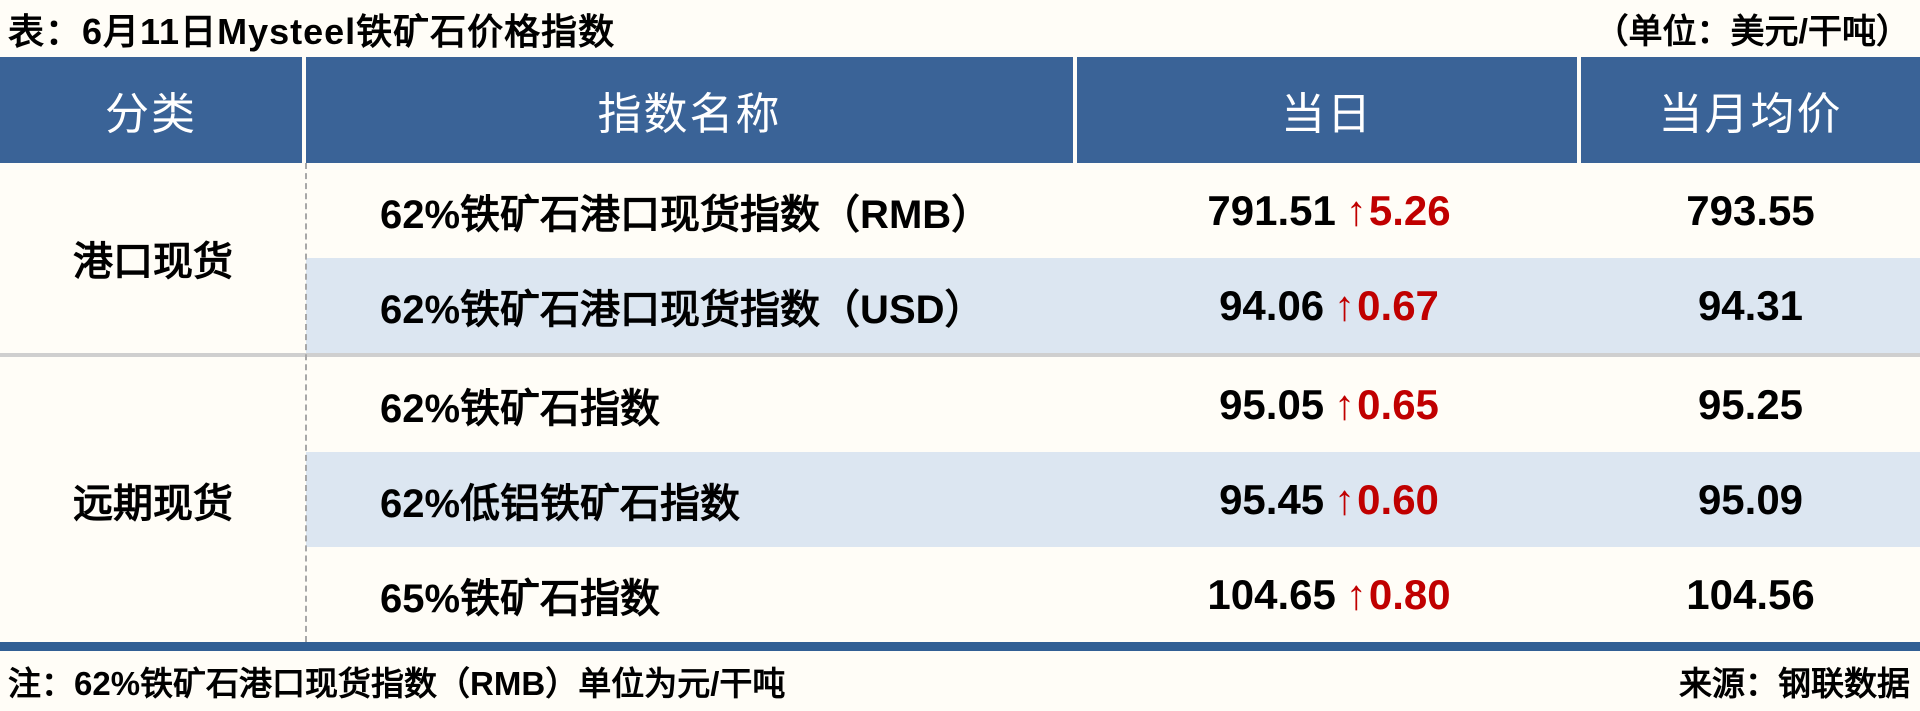  What do you see at coordinates (1750, 210) in the screenshot?
I see `month-avg-cell: 793.55` at bounding box center [1750, 210].